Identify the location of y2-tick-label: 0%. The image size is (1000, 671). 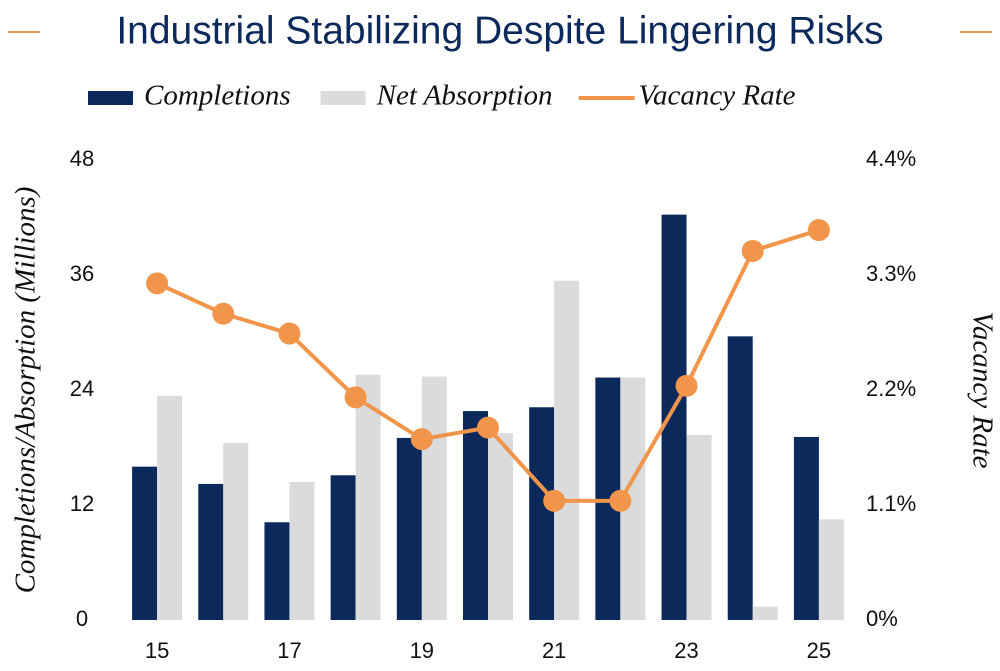
(882, 618).